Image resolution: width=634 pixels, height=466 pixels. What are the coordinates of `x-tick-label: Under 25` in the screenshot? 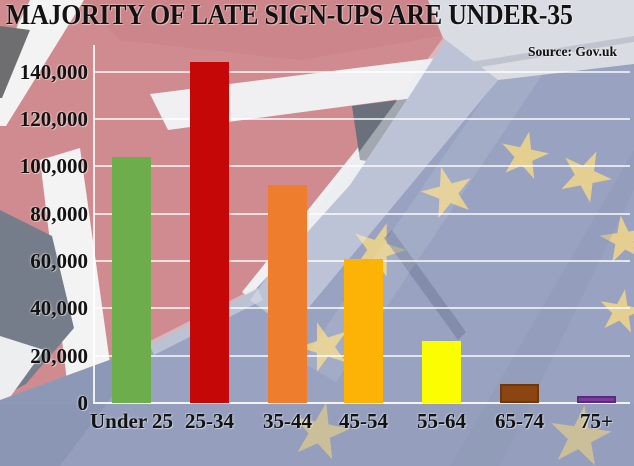 It's located at (131, 421).